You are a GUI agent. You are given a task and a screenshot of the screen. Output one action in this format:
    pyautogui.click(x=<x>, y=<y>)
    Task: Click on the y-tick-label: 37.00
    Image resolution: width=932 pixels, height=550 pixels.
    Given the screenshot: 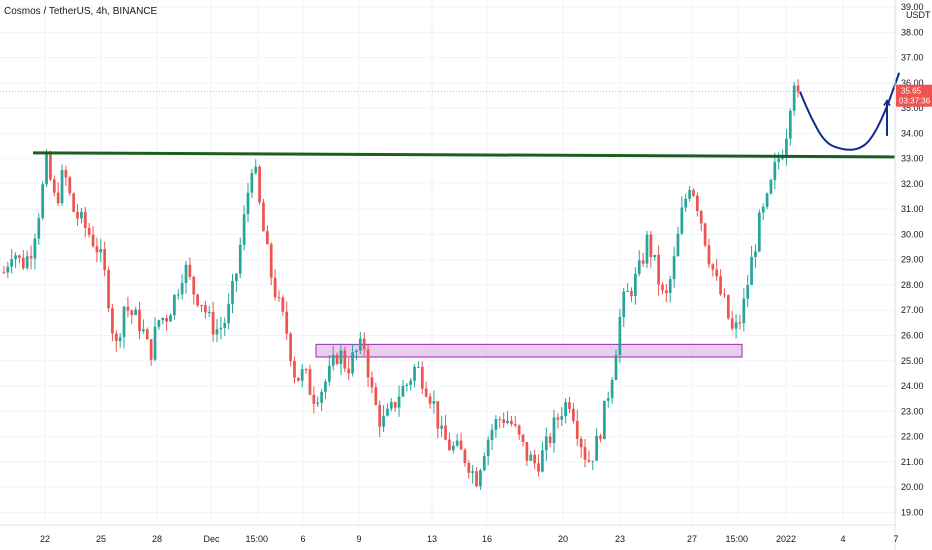 What is the action you would take?
    pyautogui.click(x=912, y=58)
    